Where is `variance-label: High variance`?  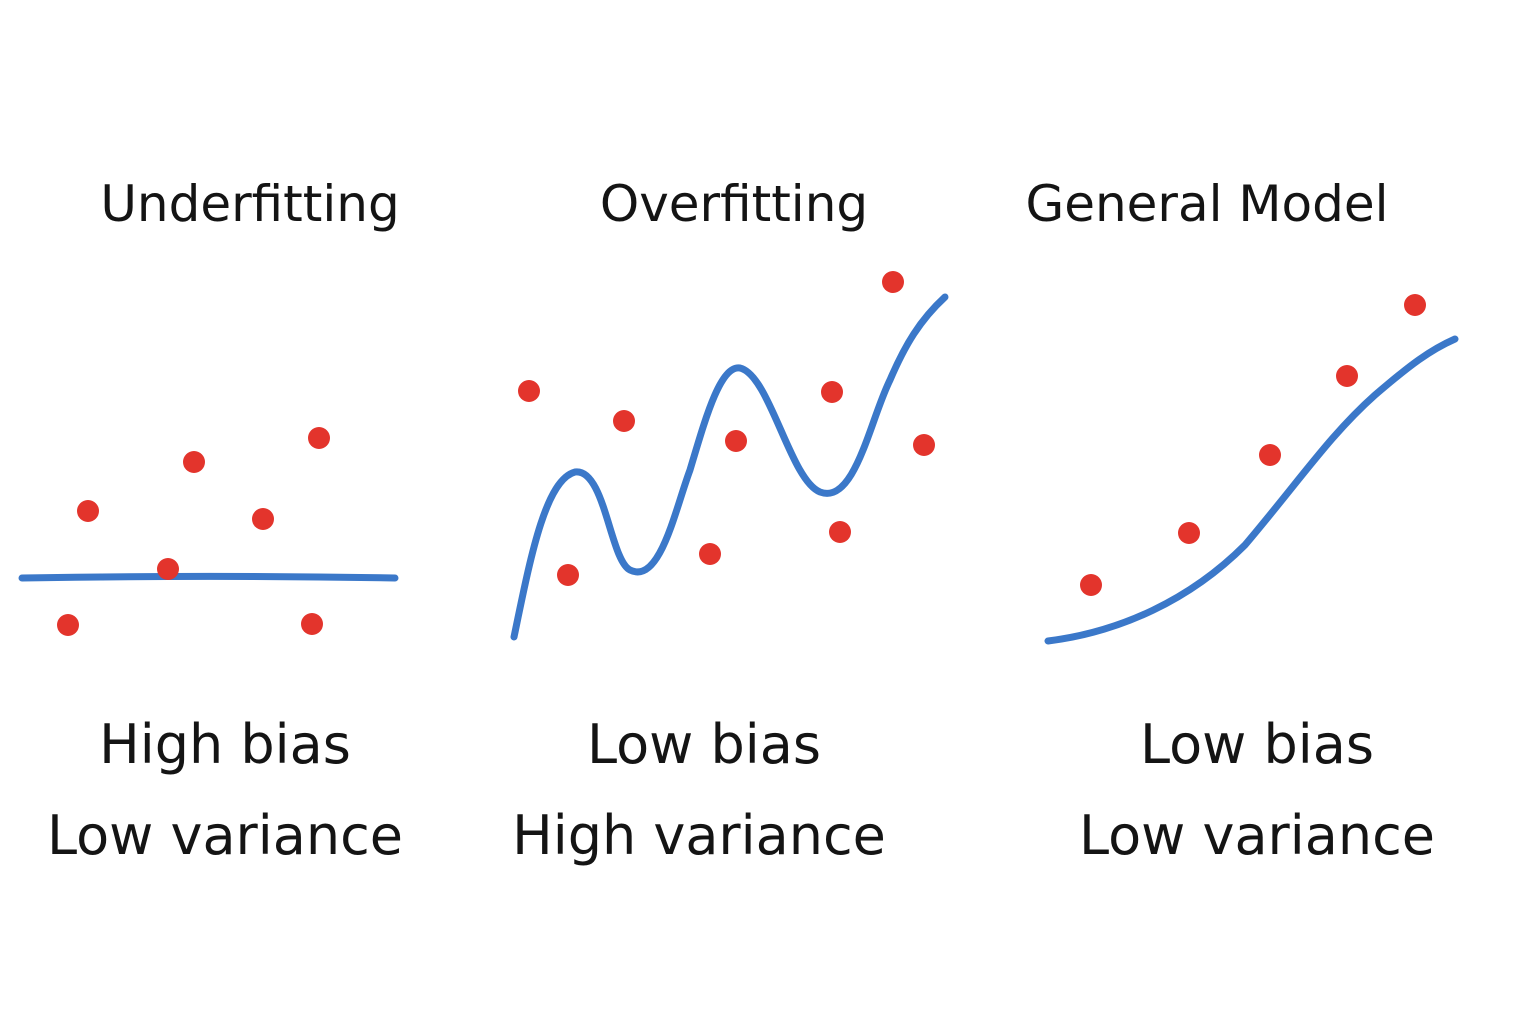 variance-label: High variance is located at coordinates (699, 835).